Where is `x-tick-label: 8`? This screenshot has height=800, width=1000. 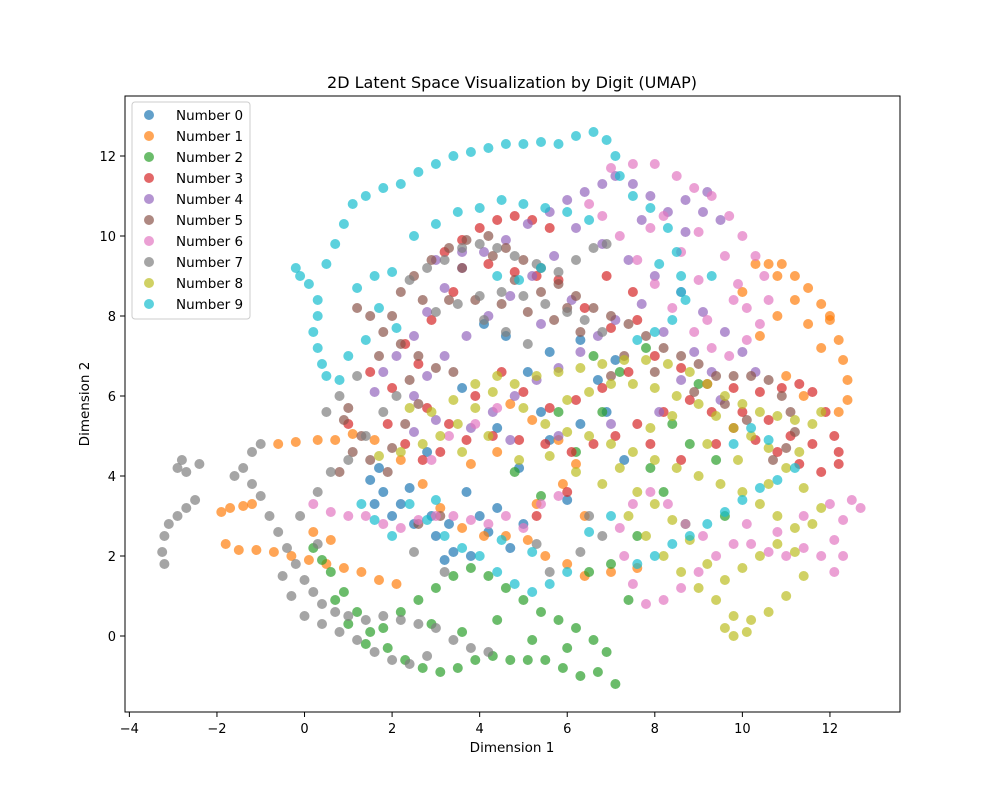
x-tick-label: 8 is located at coordinates (655, 729).